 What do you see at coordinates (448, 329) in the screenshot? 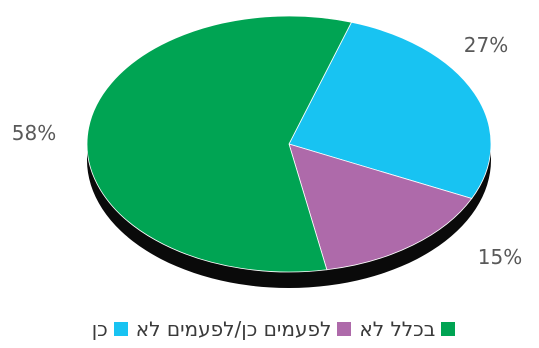
I see `legend-swatch-no` at bounding box center [448, 329].